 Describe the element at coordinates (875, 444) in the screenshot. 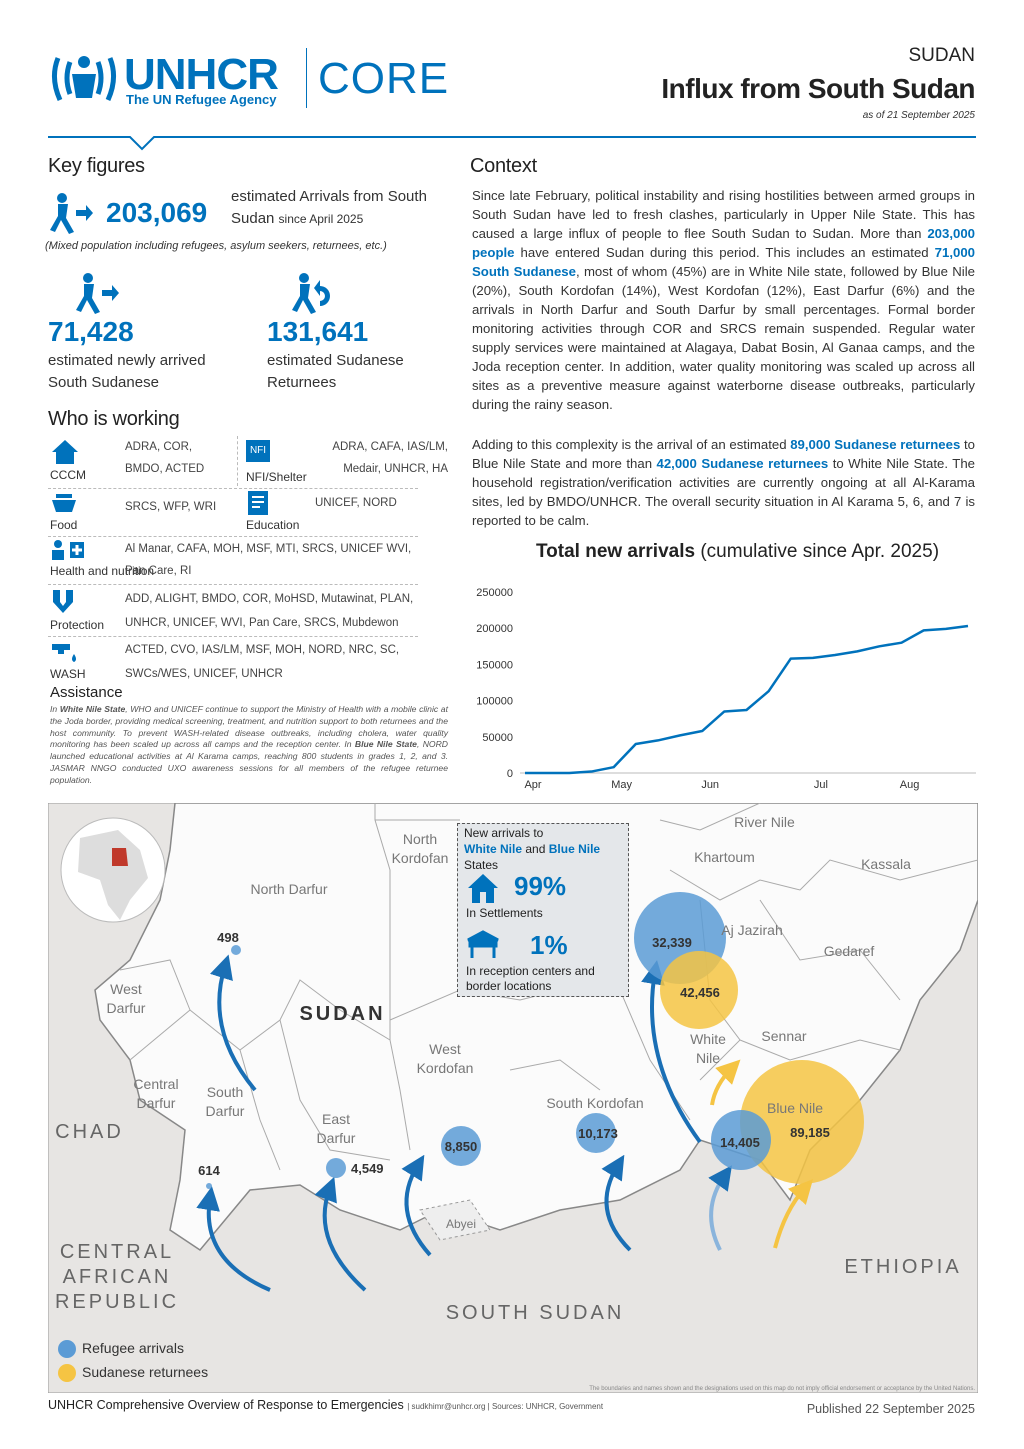

I see `highlight: 89,000 Sudanese returnees` at that location.